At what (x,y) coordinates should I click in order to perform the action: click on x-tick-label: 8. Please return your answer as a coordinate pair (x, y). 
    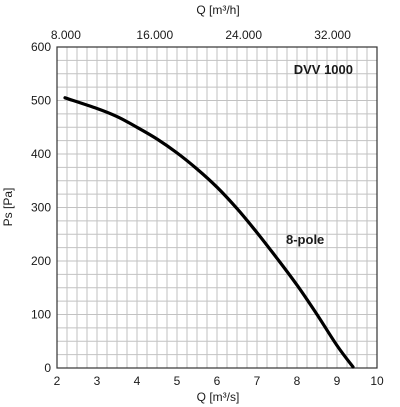
    Looking at the image, I should click on (297, 381).